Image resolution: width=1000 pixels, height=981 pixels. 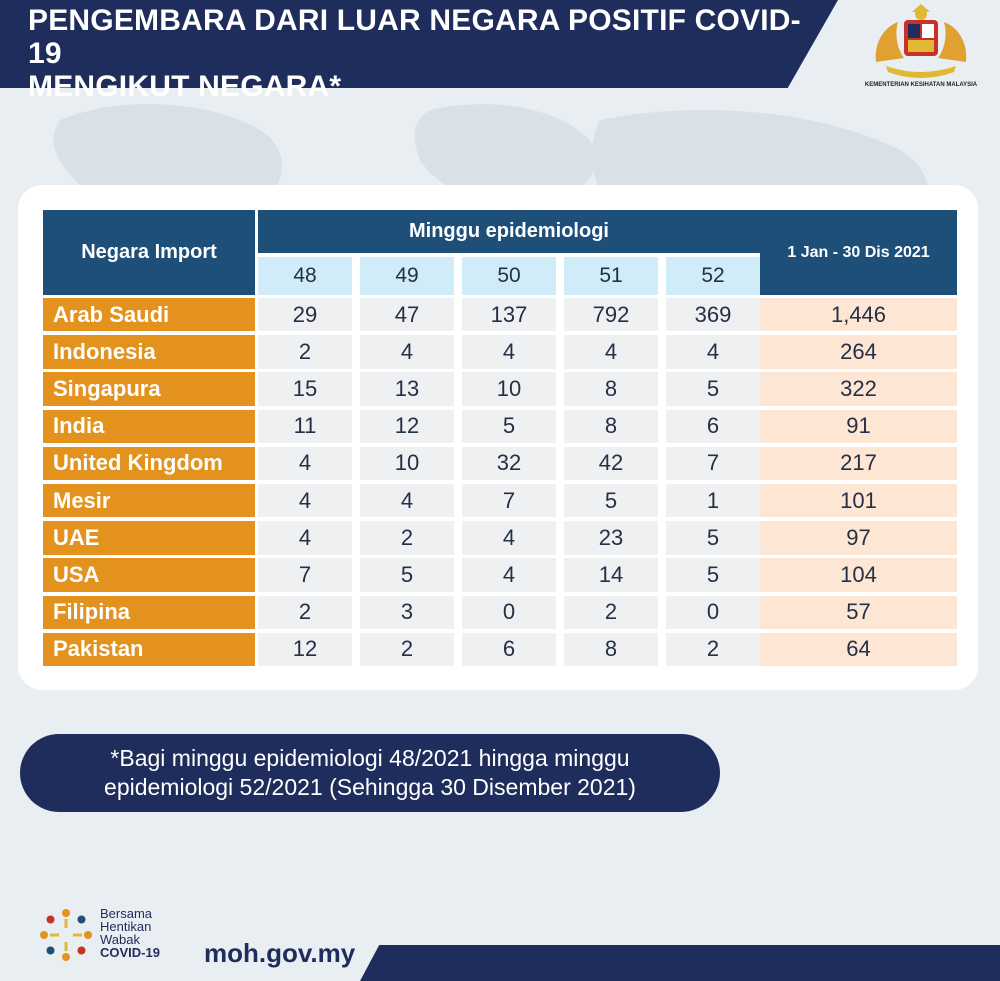 I want to click on week-column-header: 52, so click(x=713, y=276).